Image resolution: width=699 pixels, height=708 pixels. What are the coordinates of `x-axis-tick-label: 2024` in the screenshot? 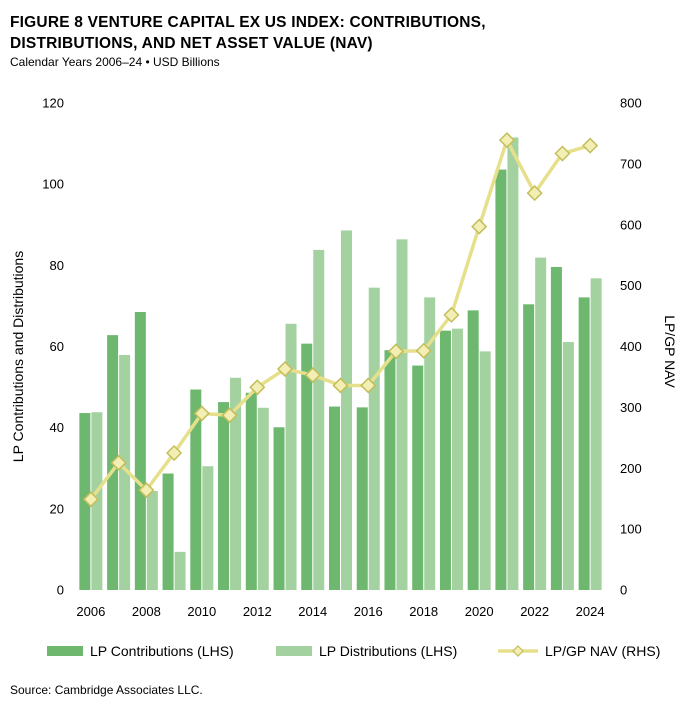 It's located at (590, 611).